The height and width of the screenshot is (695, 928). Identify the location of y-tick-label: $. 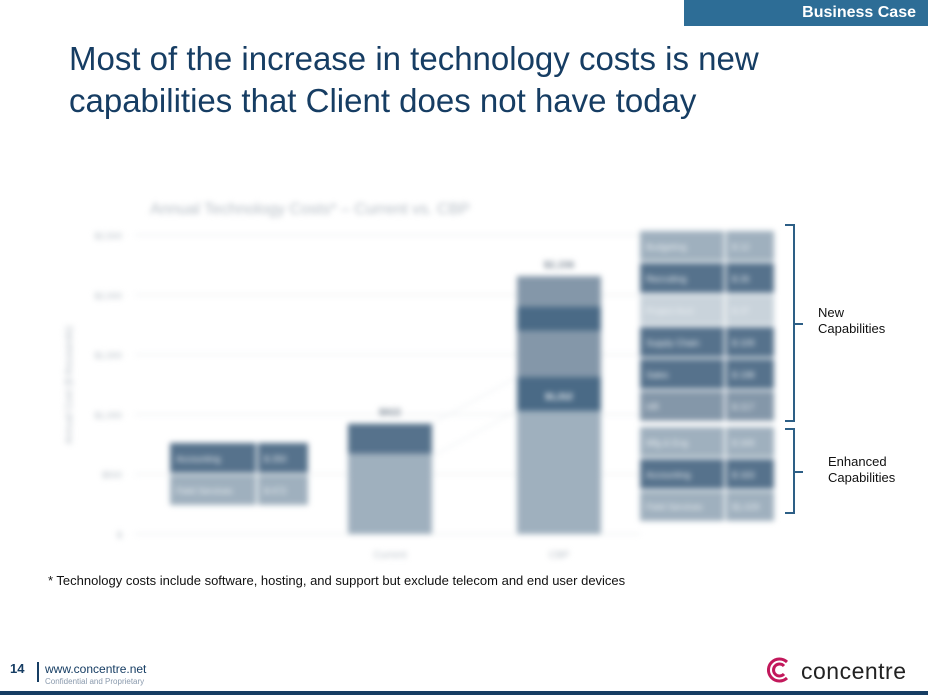
(119, 535).